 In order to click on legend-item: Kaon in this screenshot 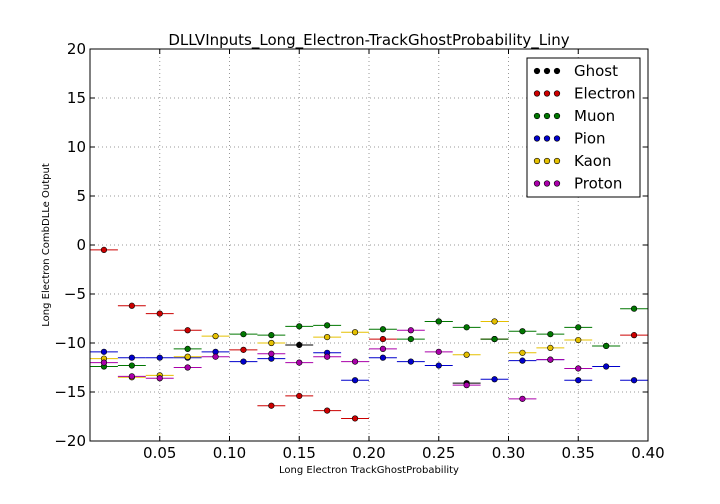, I will do `click(572, 161)`.